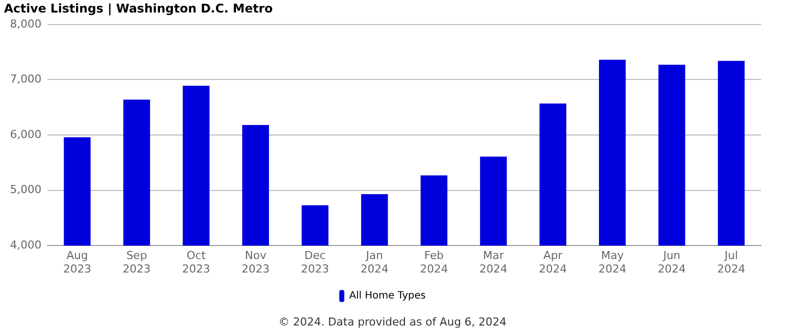 Image resolution: width=785 pixels, height=330 pixels. I want to click on x-tick-label: Feb 2024, so click(434, 262).